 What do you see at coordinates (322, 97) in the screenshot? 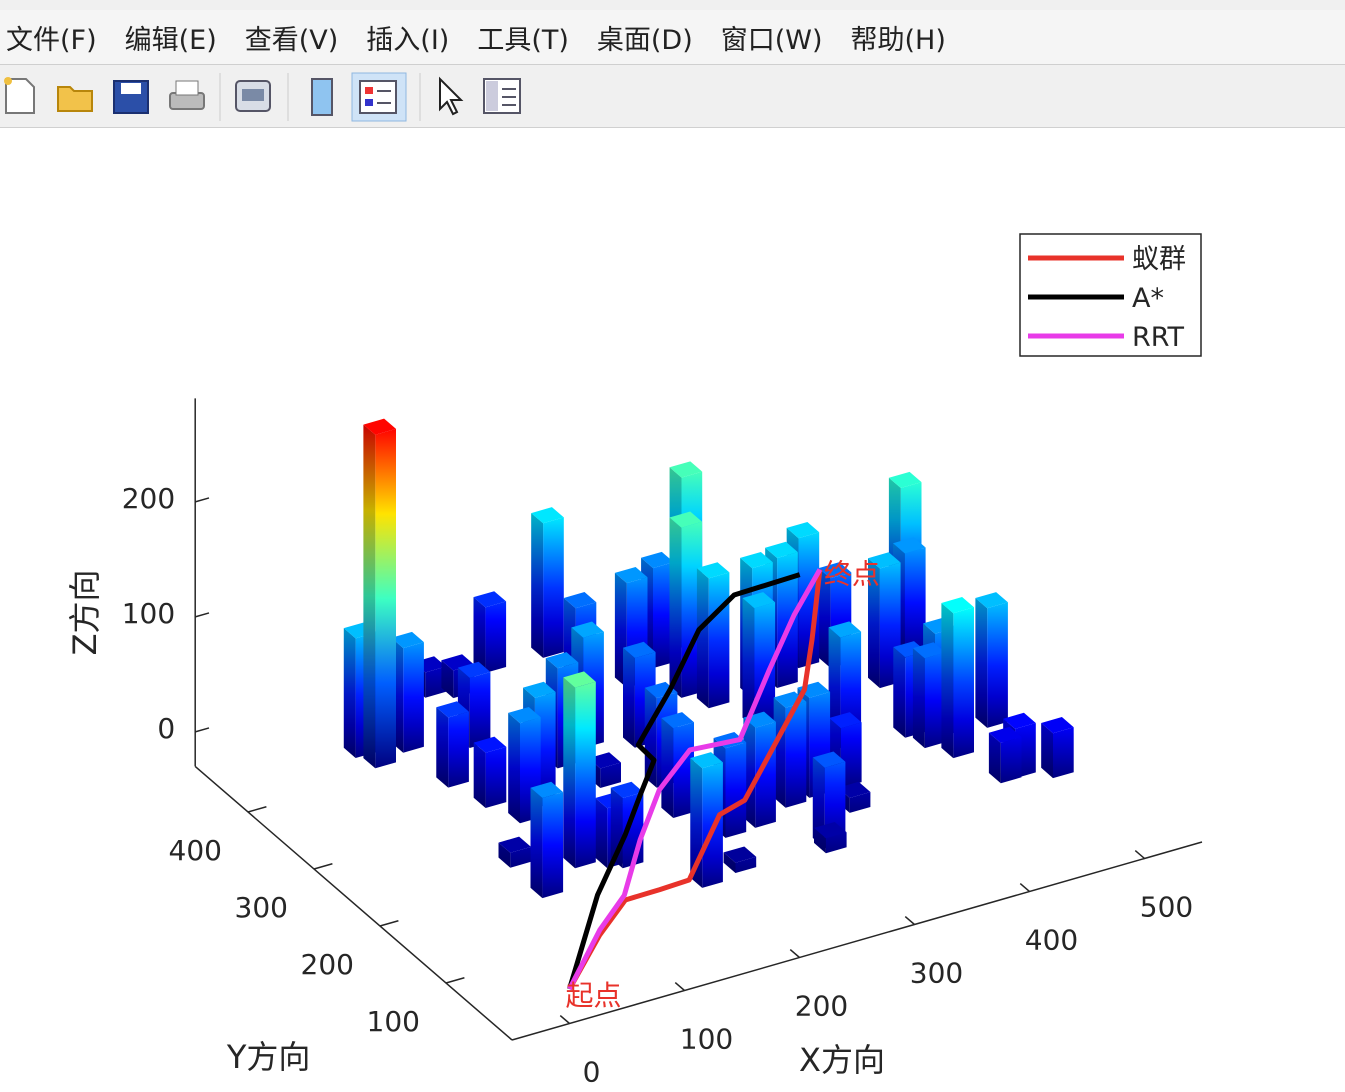
I see `colorbar` at bounding box center [322, 97].